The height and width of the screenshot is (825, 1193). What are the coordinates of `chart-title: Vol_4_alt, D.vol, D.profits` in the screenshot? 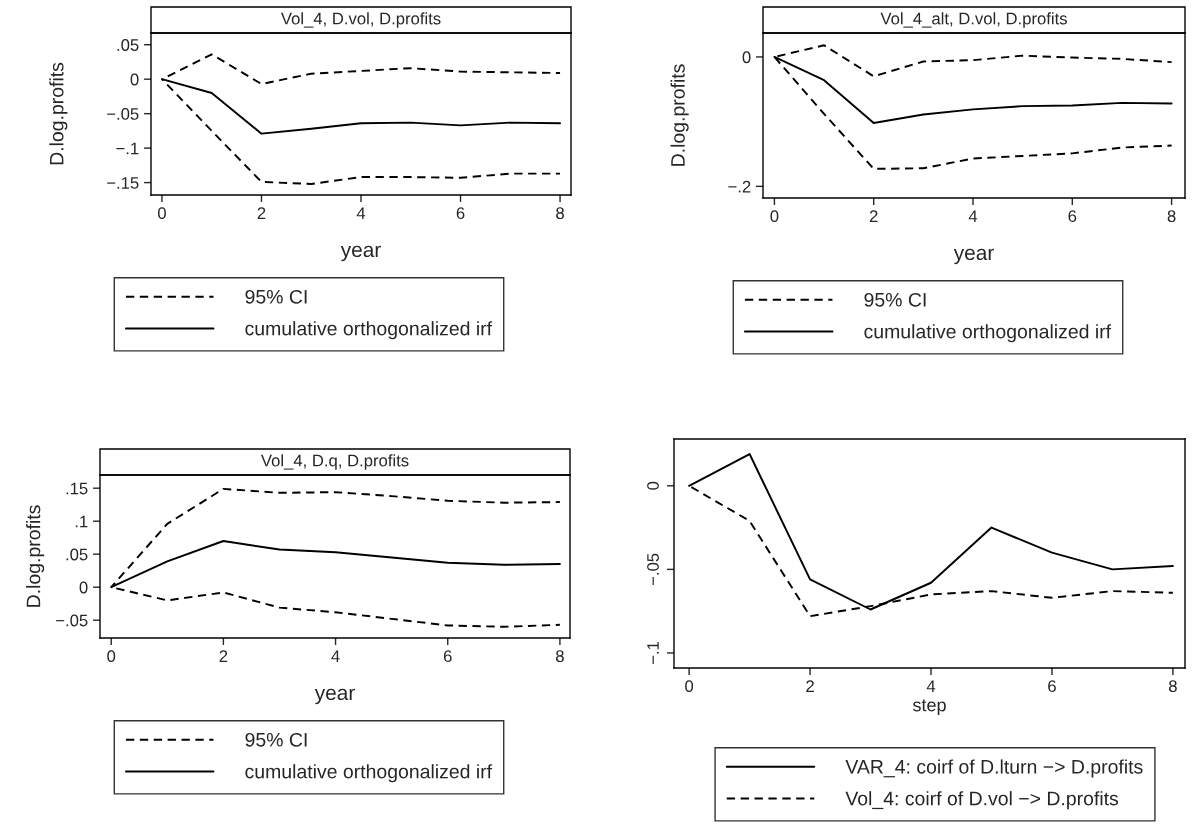 It's located at (973, 20).